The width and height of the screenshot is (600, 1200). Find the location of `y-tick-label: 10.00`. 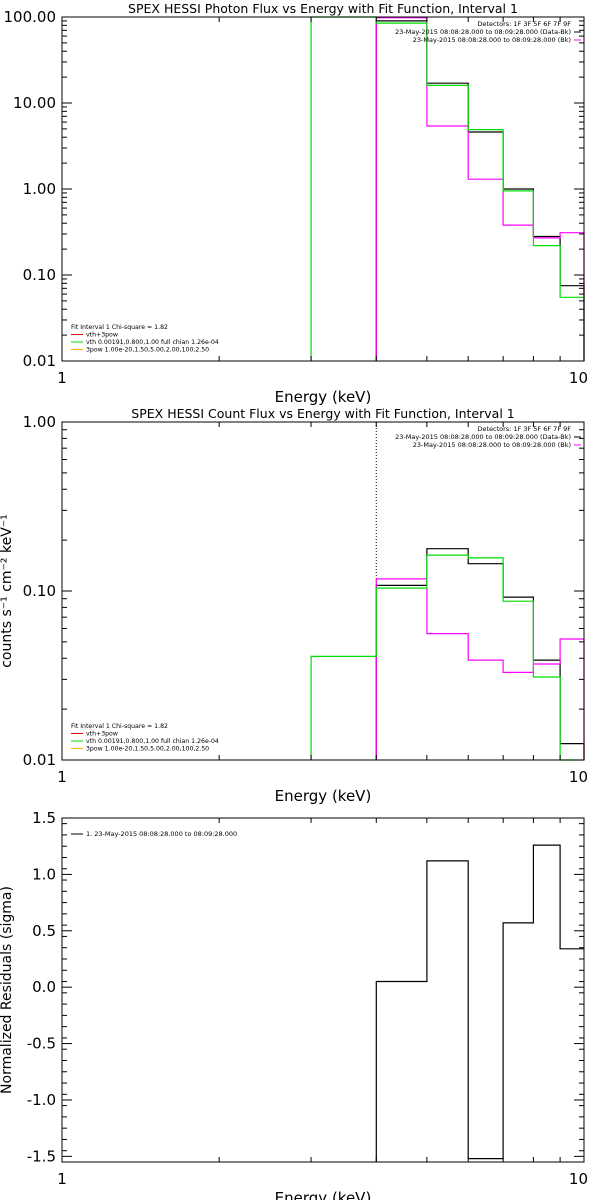

y-tick-label: 10.00 is located at coordinates (34, 103).